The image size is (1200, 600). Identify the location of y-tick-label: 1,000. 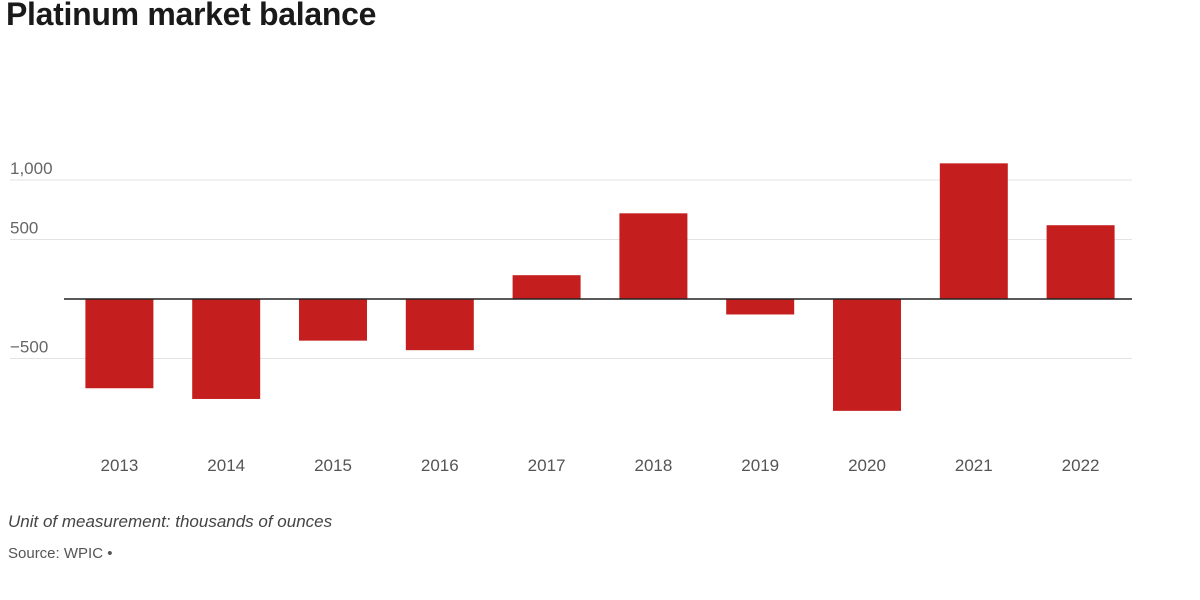
(31, 168).